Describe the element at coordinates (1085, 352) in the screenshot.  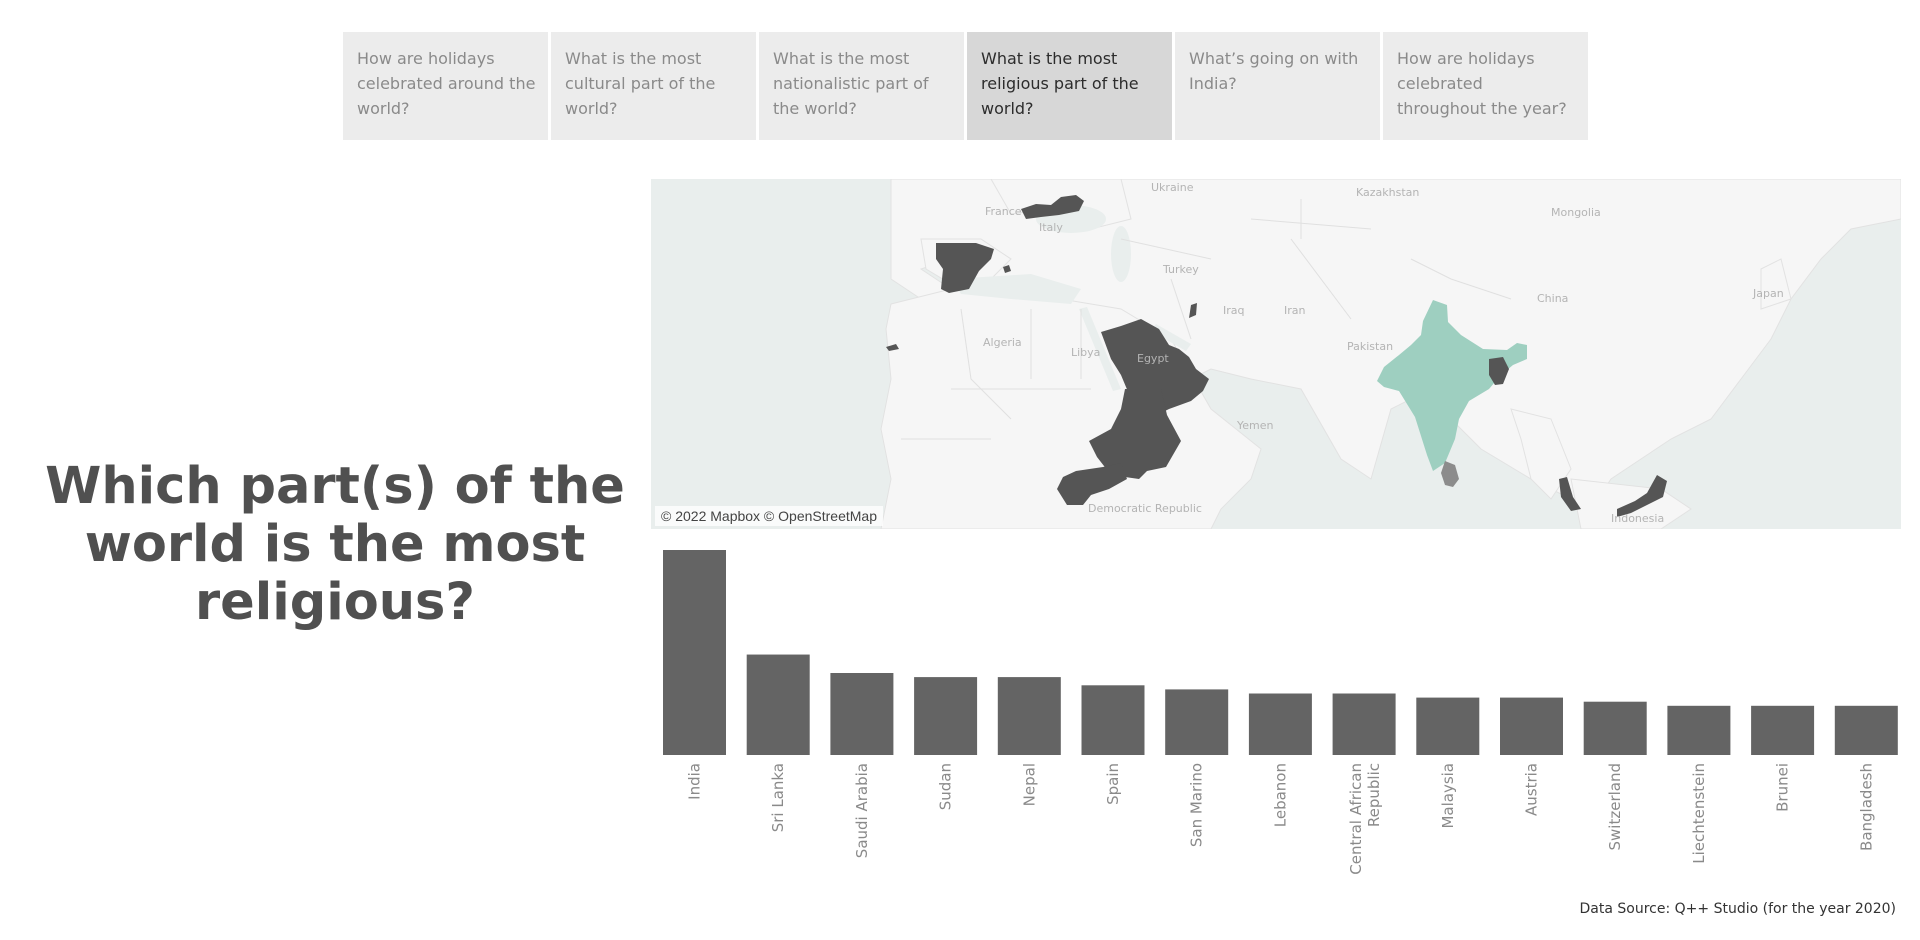
I see `map-label-libya: Libya` at that location.